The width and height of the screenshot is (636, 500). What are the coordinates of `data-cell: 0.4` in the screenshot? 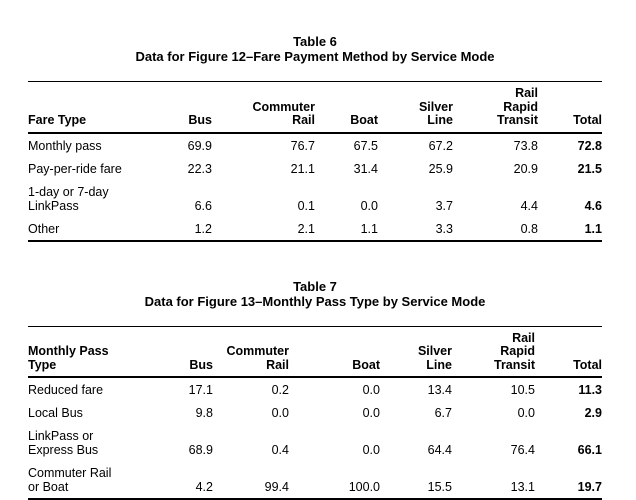 It's located at (251, 442).